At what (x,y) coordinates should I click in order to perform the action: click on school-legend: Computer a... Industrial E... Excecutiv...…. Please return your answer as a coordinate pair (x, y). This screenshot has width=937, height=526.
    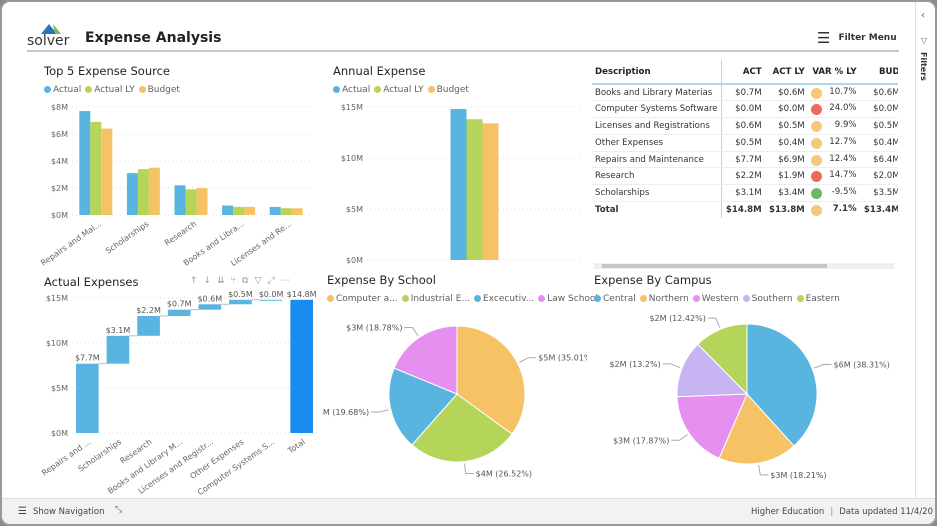
    Looking at the image, I should click on (462, 299).